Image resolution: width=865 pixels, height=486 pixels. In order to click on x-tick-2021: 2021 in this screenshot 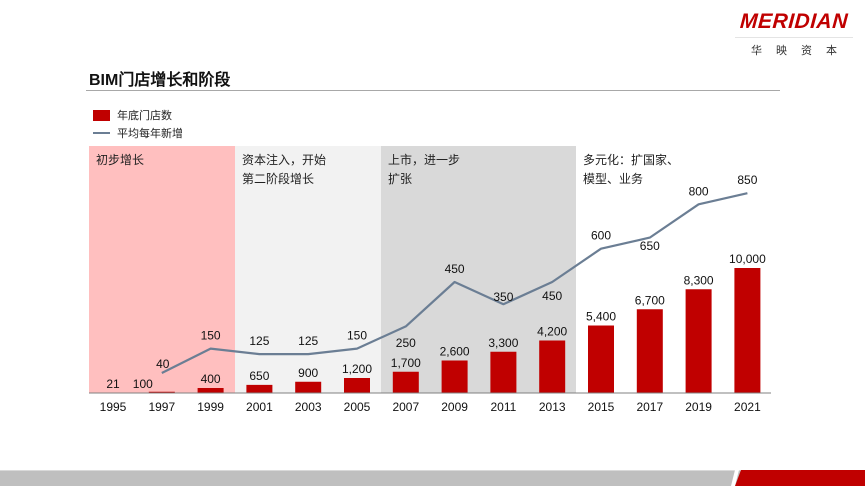, I will do `click(747, 407)`.